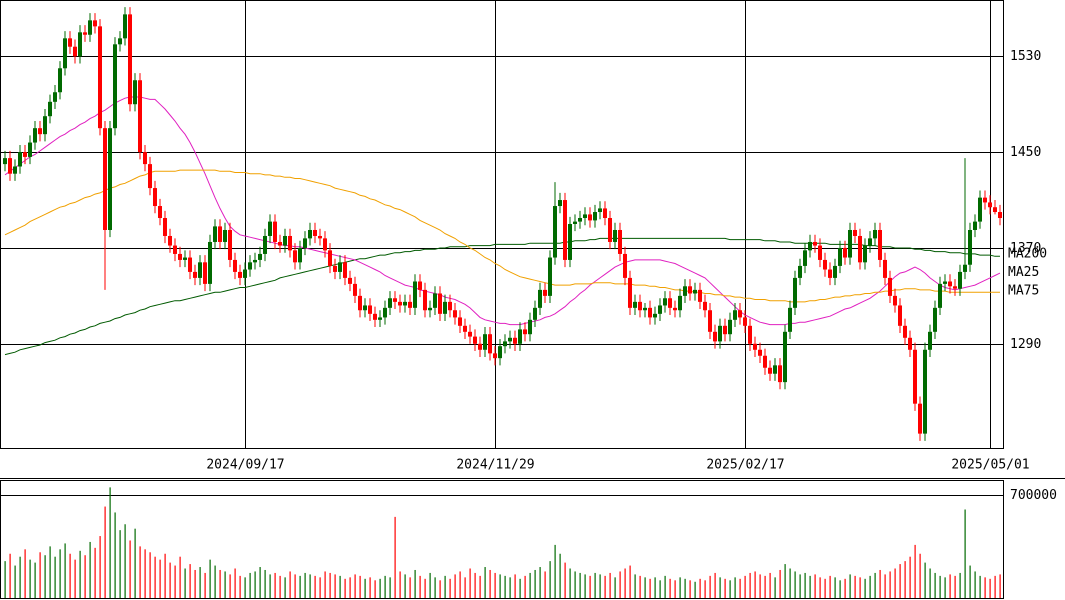 This screenshot has width=1065, height=600. I want to click on y-tick-label: 1450, so click(1025, 152).